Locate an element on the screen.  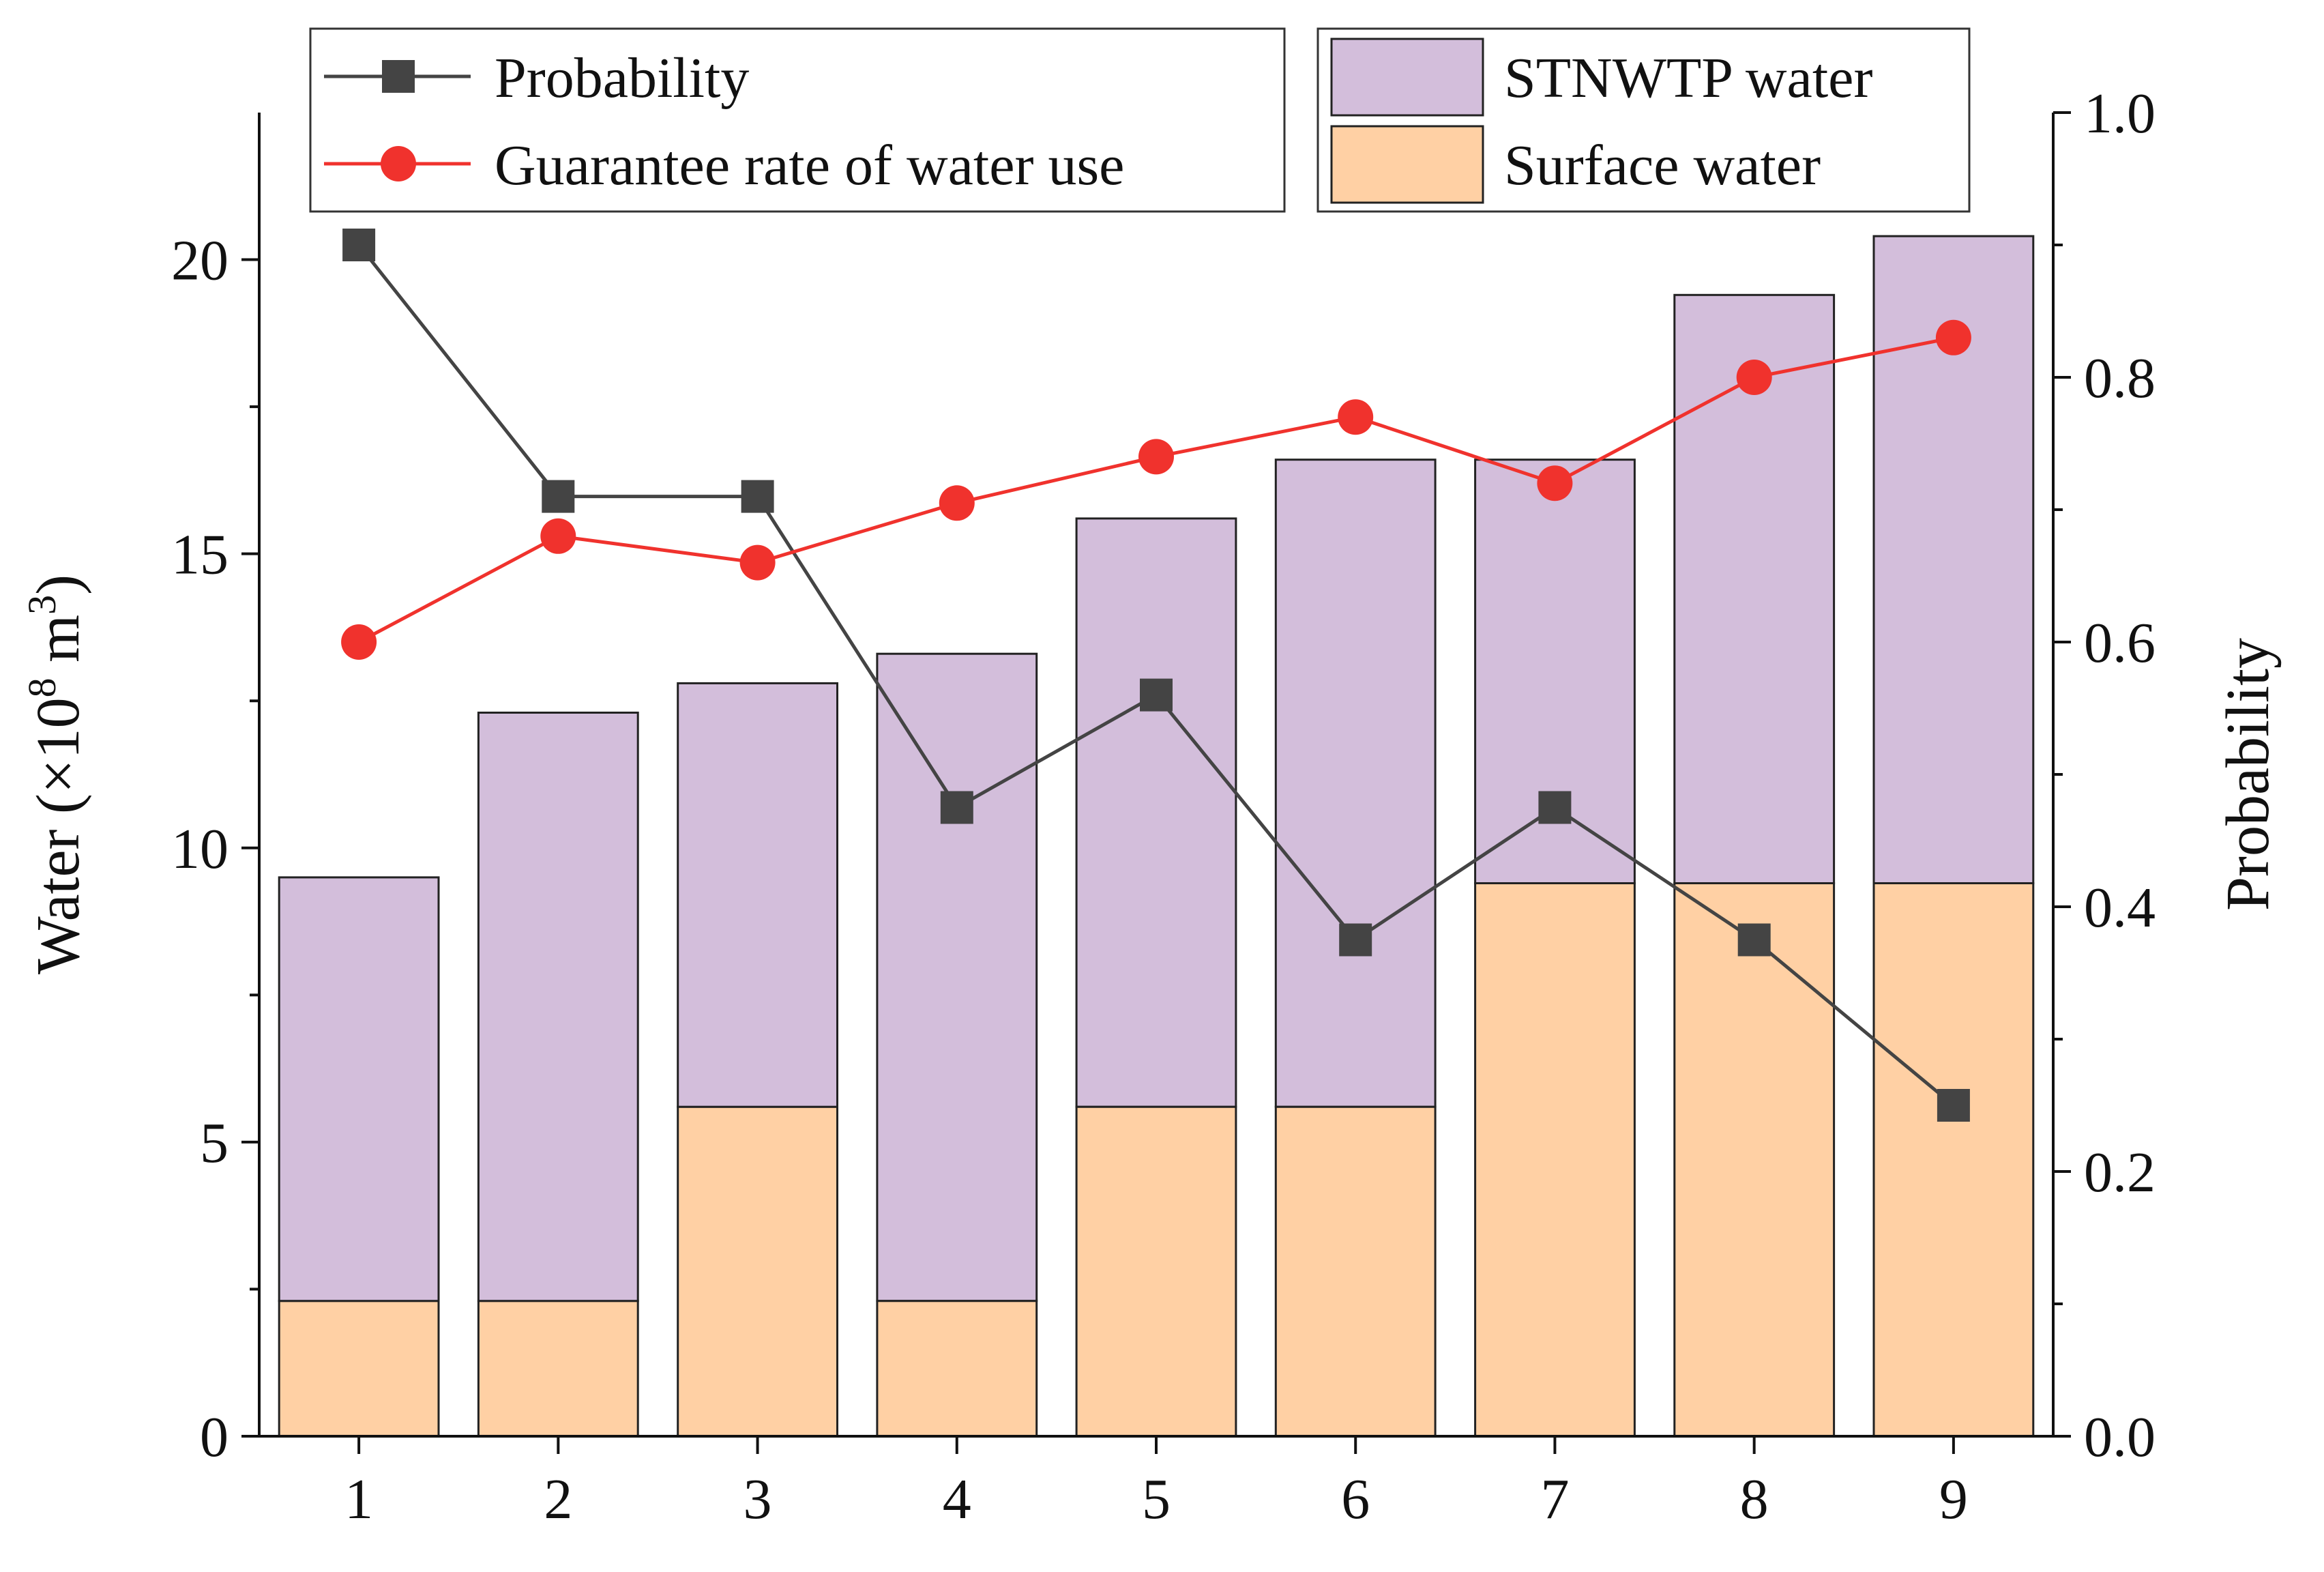
x-tick-label: 1 is located at coordinates (358, 1499).